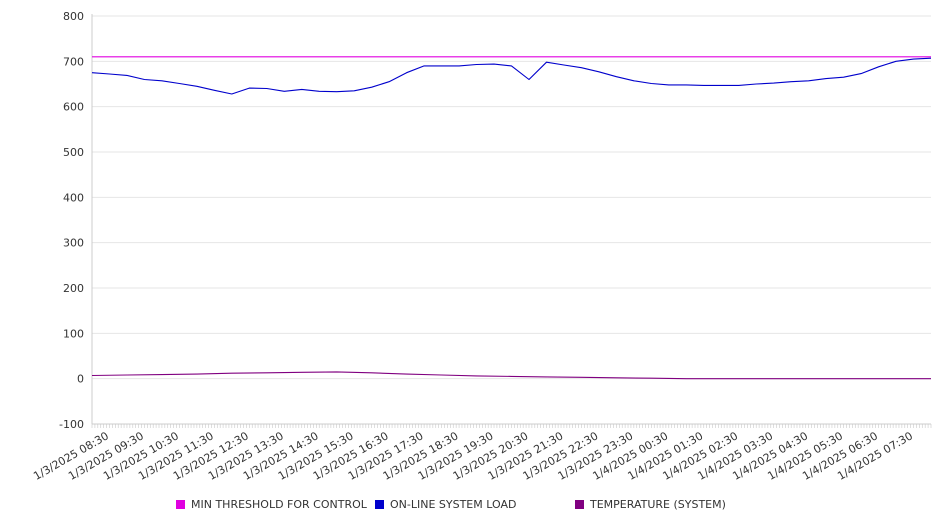  What do you see at coordinates (658, 504) in the screenshot?
I see `legend-label-temperature: TEMPERATURE (SYSTEM)` at bounding box center [658, 504].